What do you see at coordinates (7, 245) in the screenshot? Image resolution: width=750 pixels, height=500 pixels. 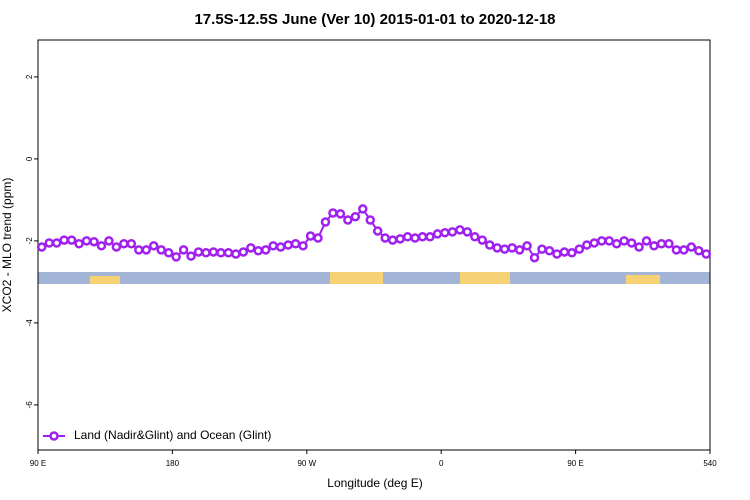 I see `y-axis-label: XCO2 - MLO trend (ppm)` at bounding box center [7, 245].